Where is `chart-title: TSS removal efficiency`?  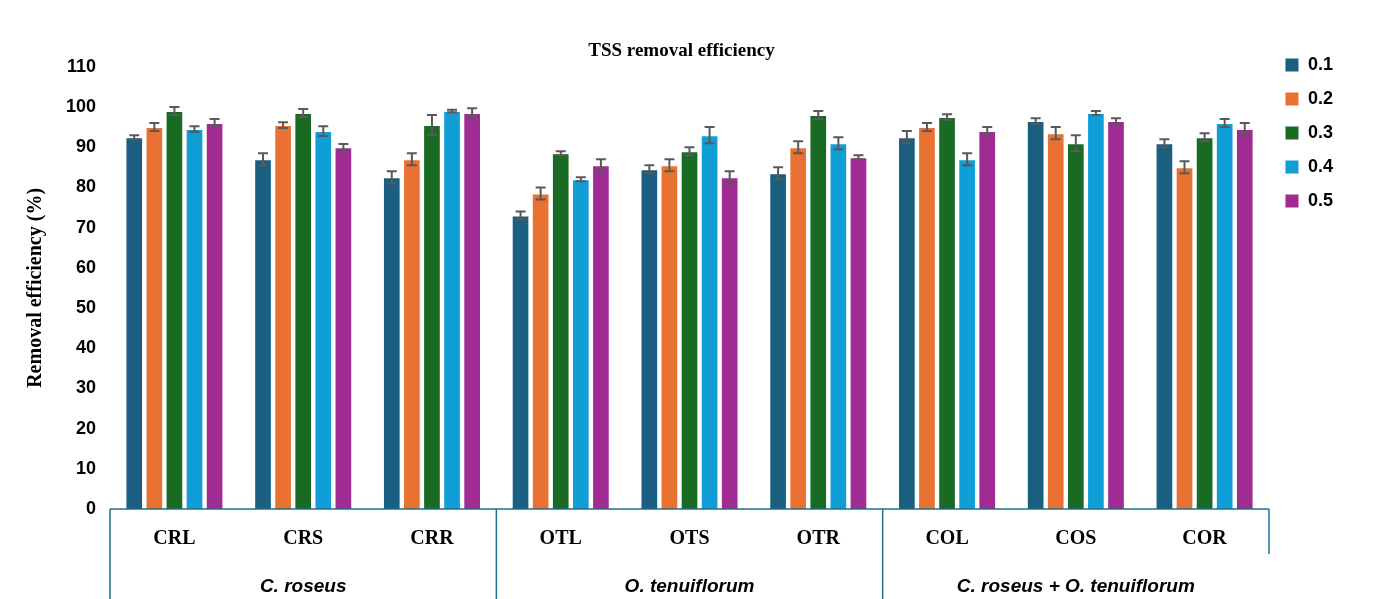 chart-title: TSS removal efficiency is located at coordinates (682, 50).